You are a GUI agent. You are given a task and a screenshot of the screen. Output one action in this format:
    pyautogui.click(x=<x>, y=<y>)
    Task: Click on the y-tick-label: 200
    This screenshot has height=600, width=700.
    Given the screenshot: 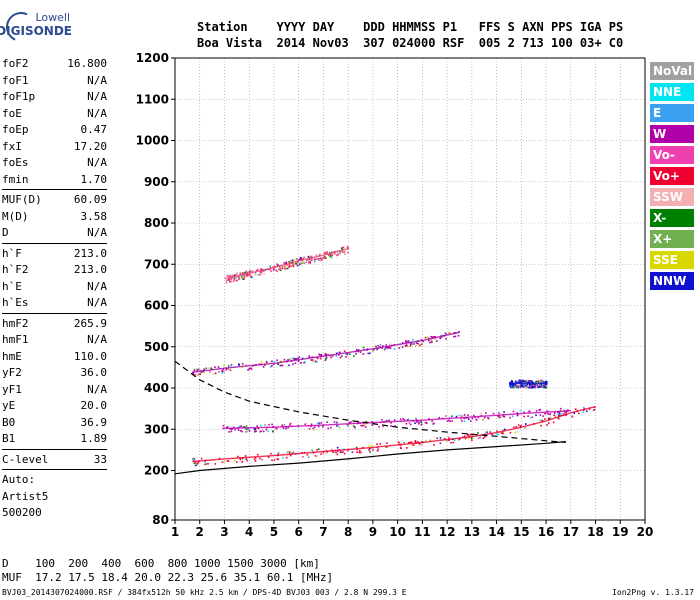 What is the action you would take?
    pyautogui.click(x=156, y=471)
    